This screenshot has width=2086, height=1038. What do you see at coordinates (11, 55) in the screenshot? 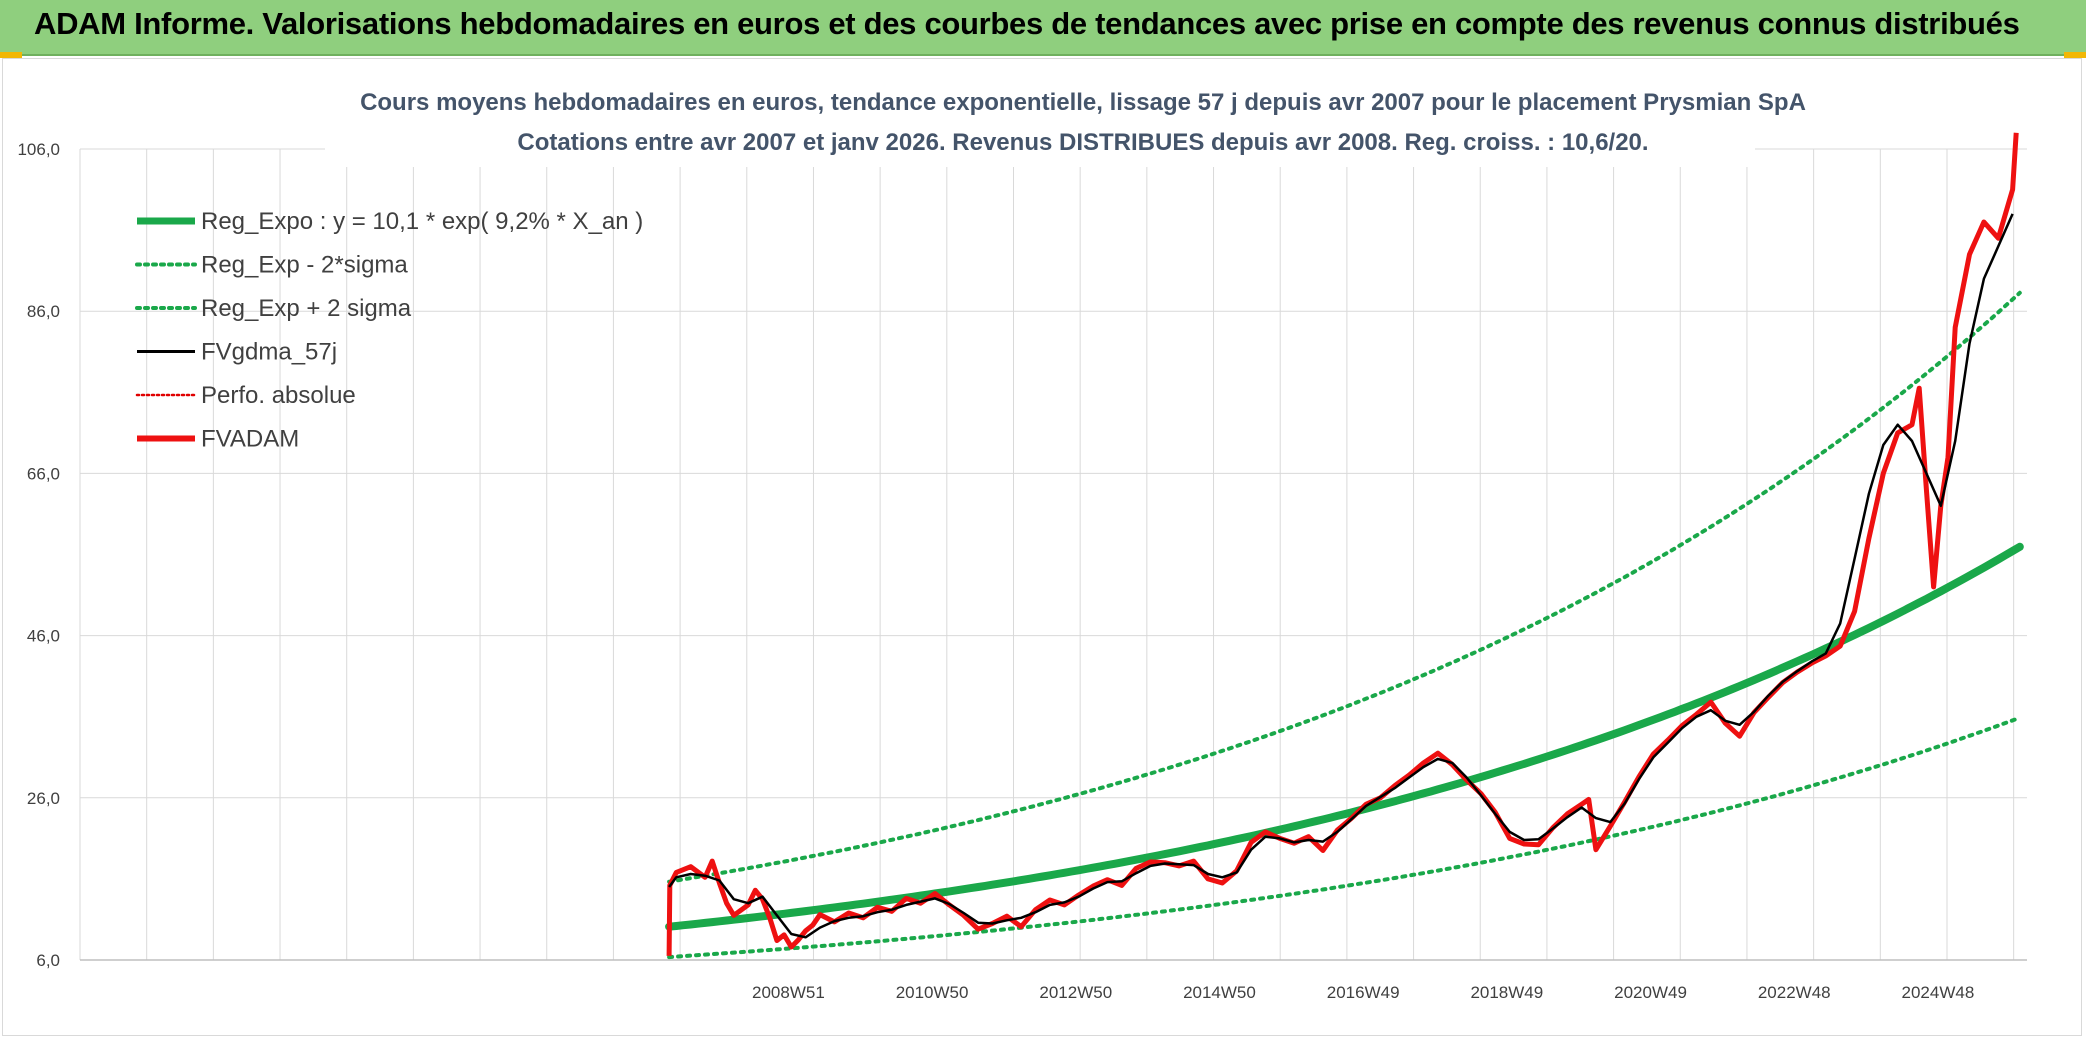
I see `corner-accent-left` at bounding box center [11, 55].